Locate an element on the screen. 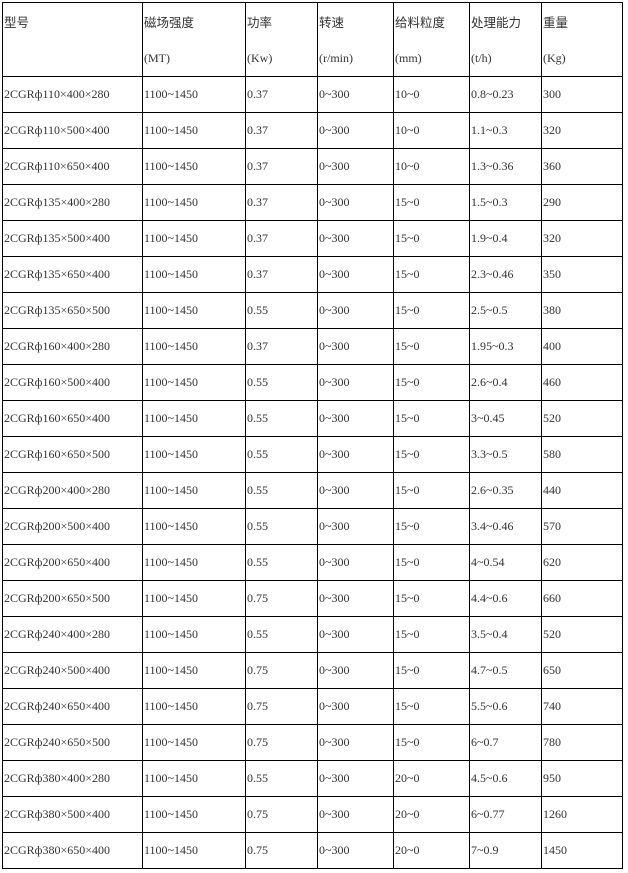  header-field-strength: 磁场强度 (MT) is located at coordinates (194, 39).